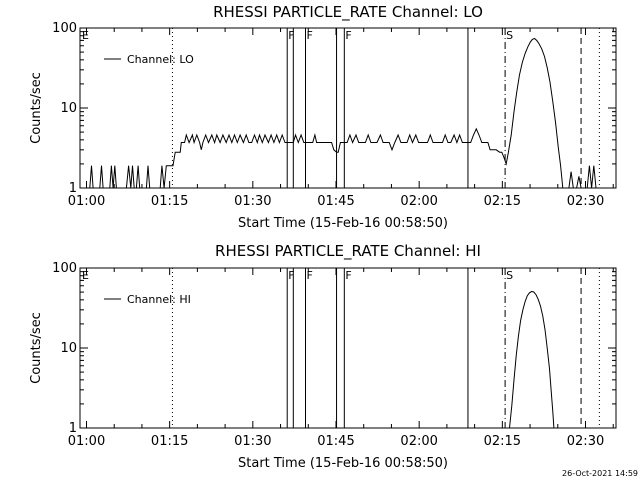 The width and height of the screenshot is (640, 480). What do you see at coordinates (159, 299) in the screenshot?
I see `legend-label: Channel: HI` at bounding box center [159, 299].